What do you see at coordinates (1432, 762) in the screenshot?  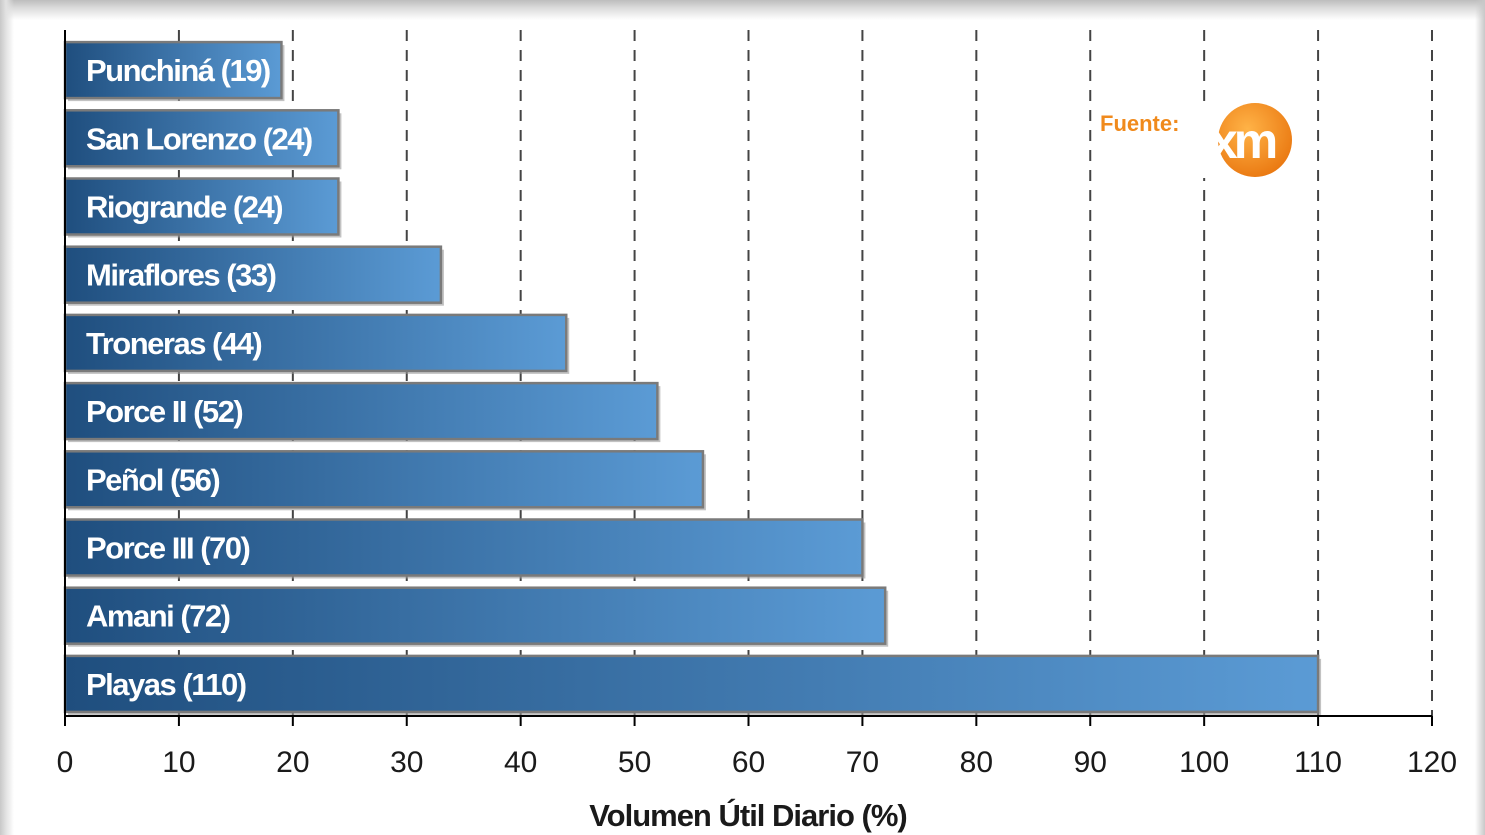 I see `x-tick-label: 120` at bounding box center [1432, 762].